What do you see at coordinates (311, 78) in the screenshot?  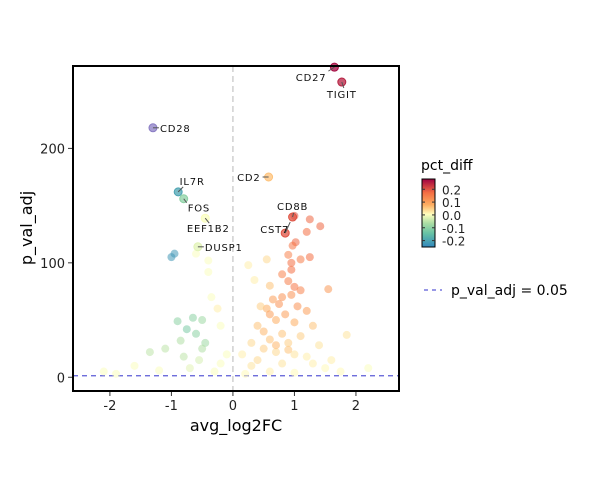 I see `gene-label: CD27` at bounding box center [311, 78].